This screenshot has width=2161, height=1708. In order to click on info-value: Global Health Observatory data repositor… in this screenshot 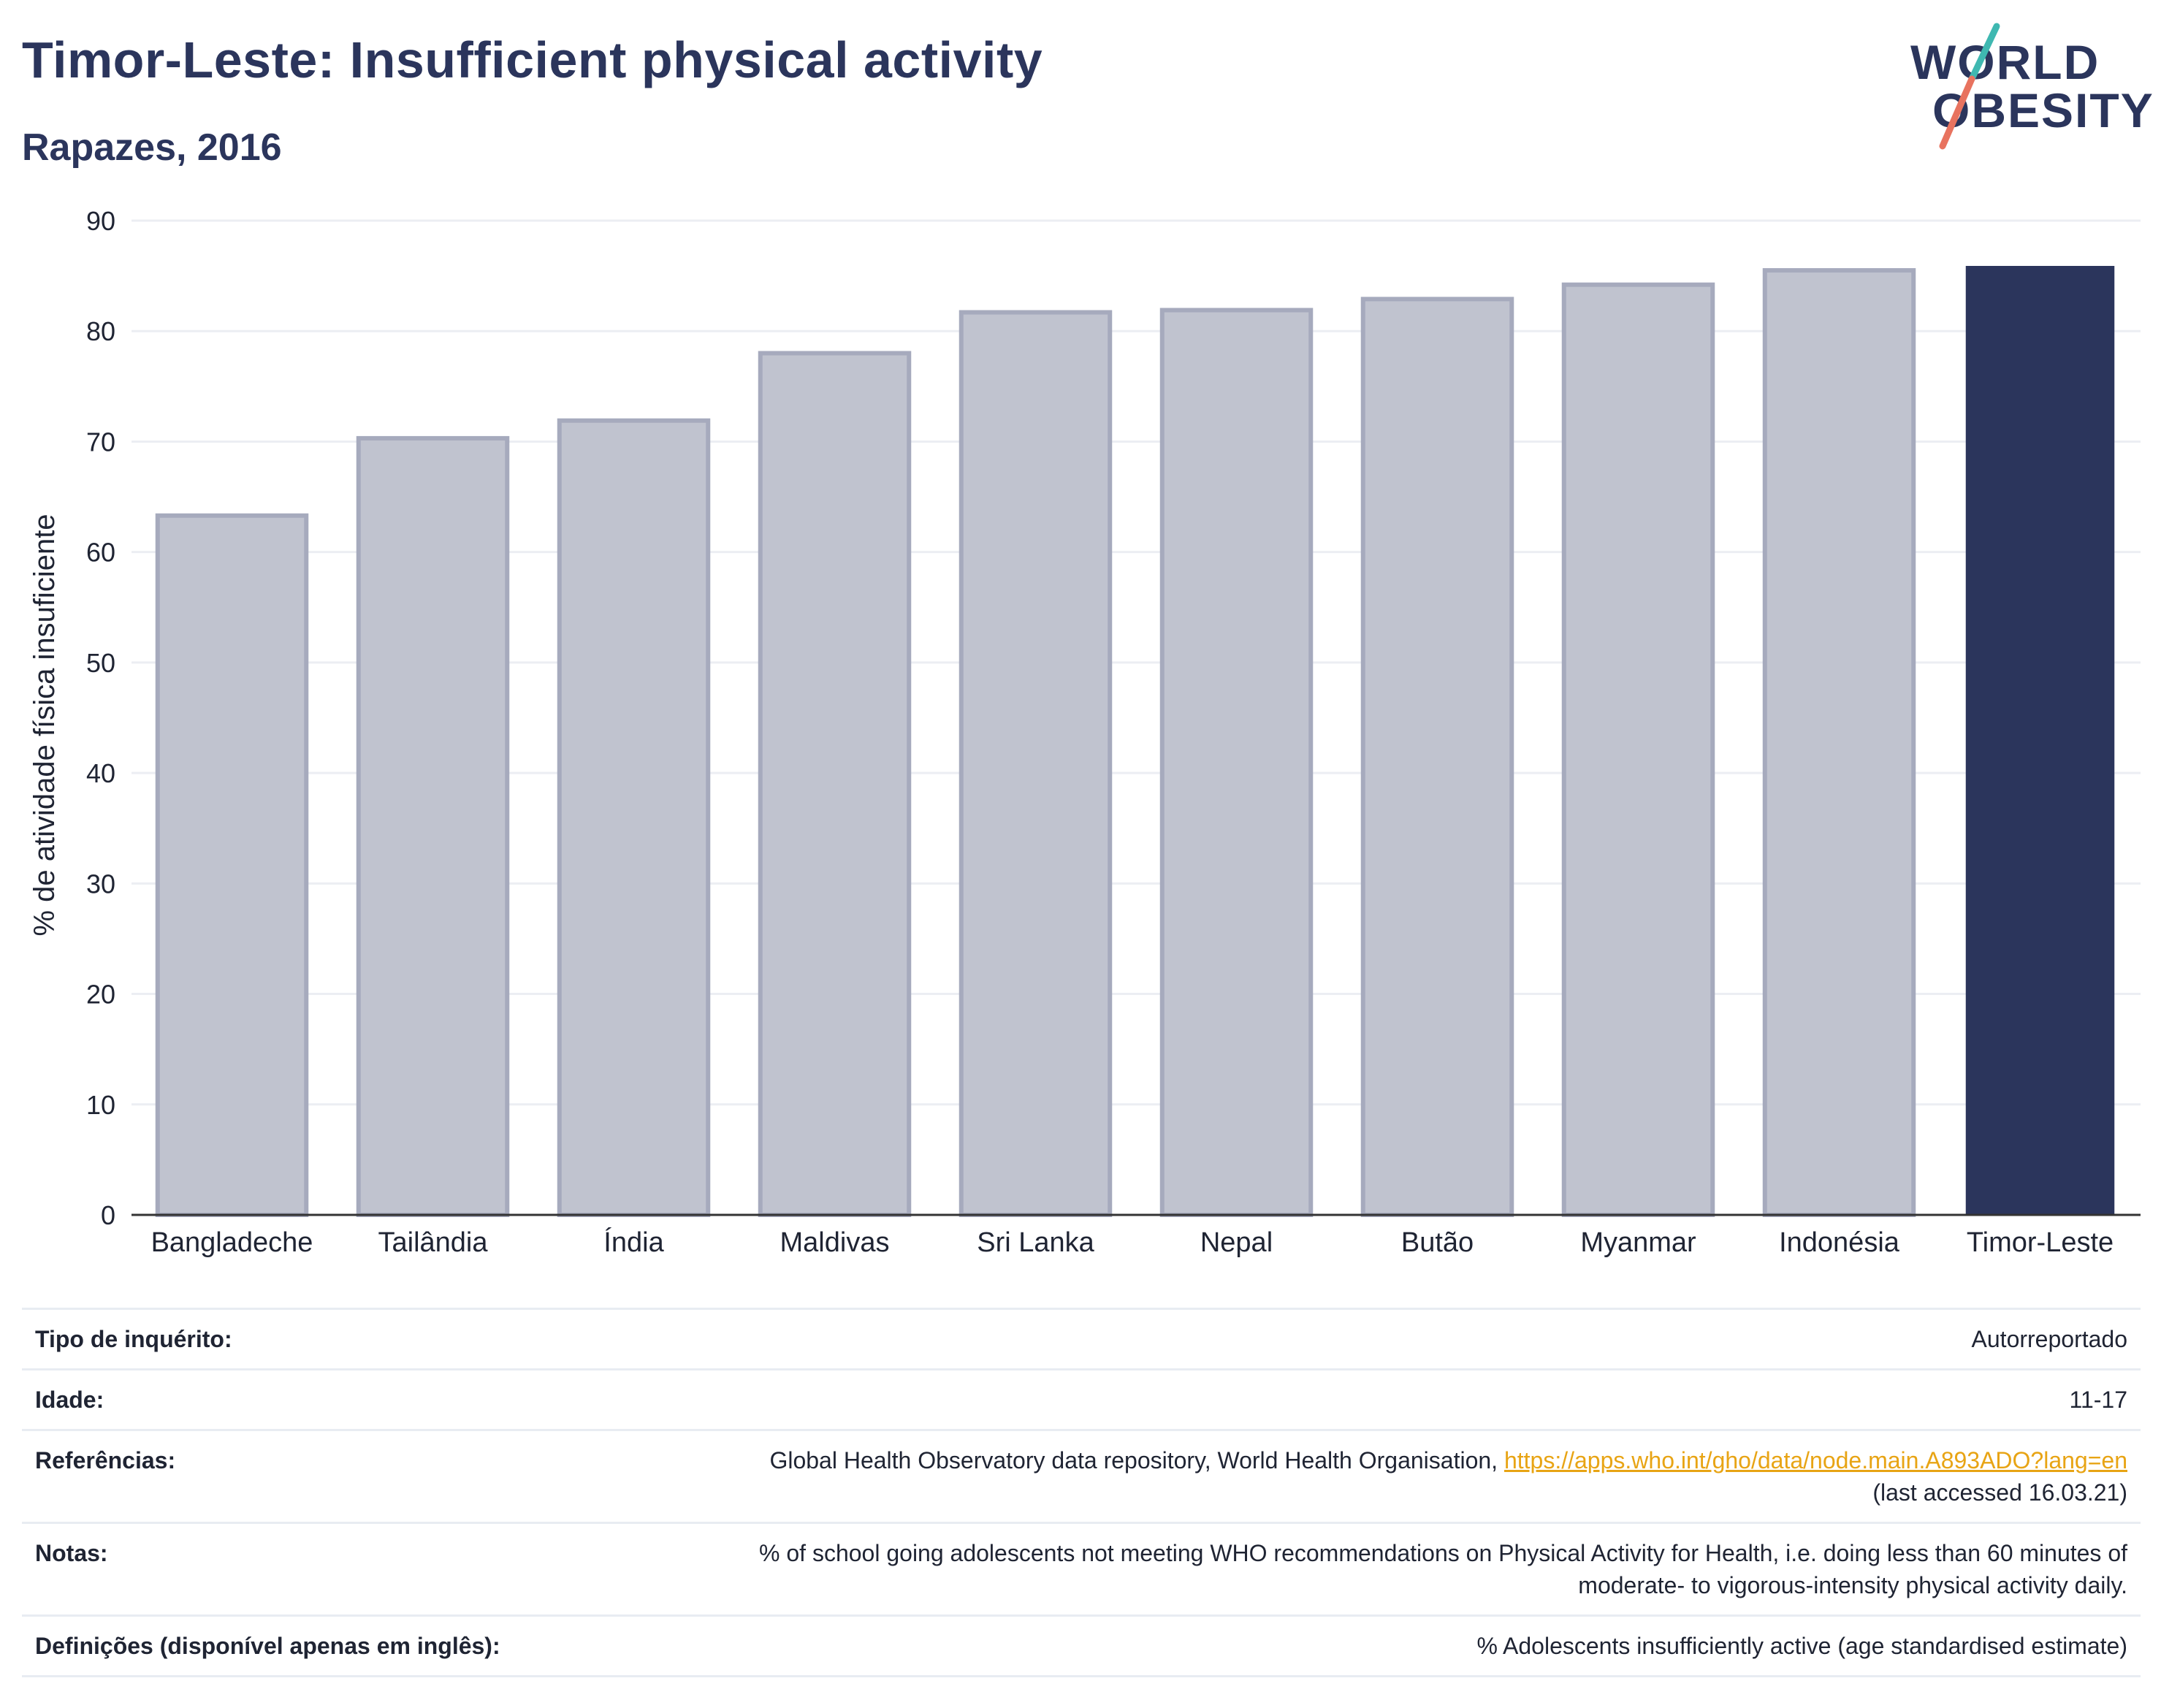, I will do `click(1372, 1476)`.